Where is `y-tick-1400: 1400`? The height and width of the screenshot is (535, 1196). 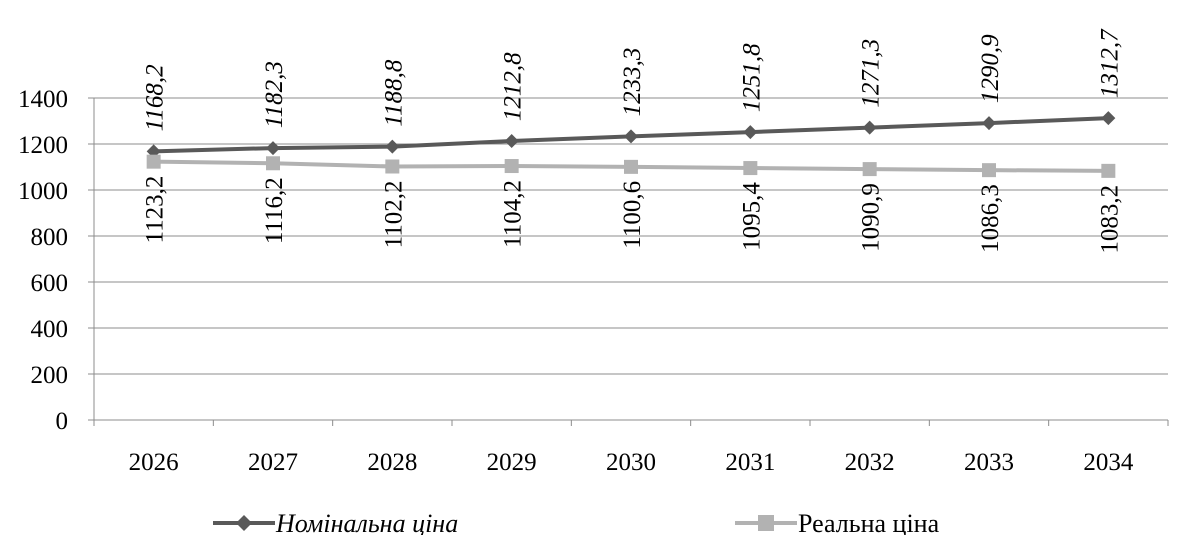 y-tick-1400: 1400 is located at coordinates (43, 99).